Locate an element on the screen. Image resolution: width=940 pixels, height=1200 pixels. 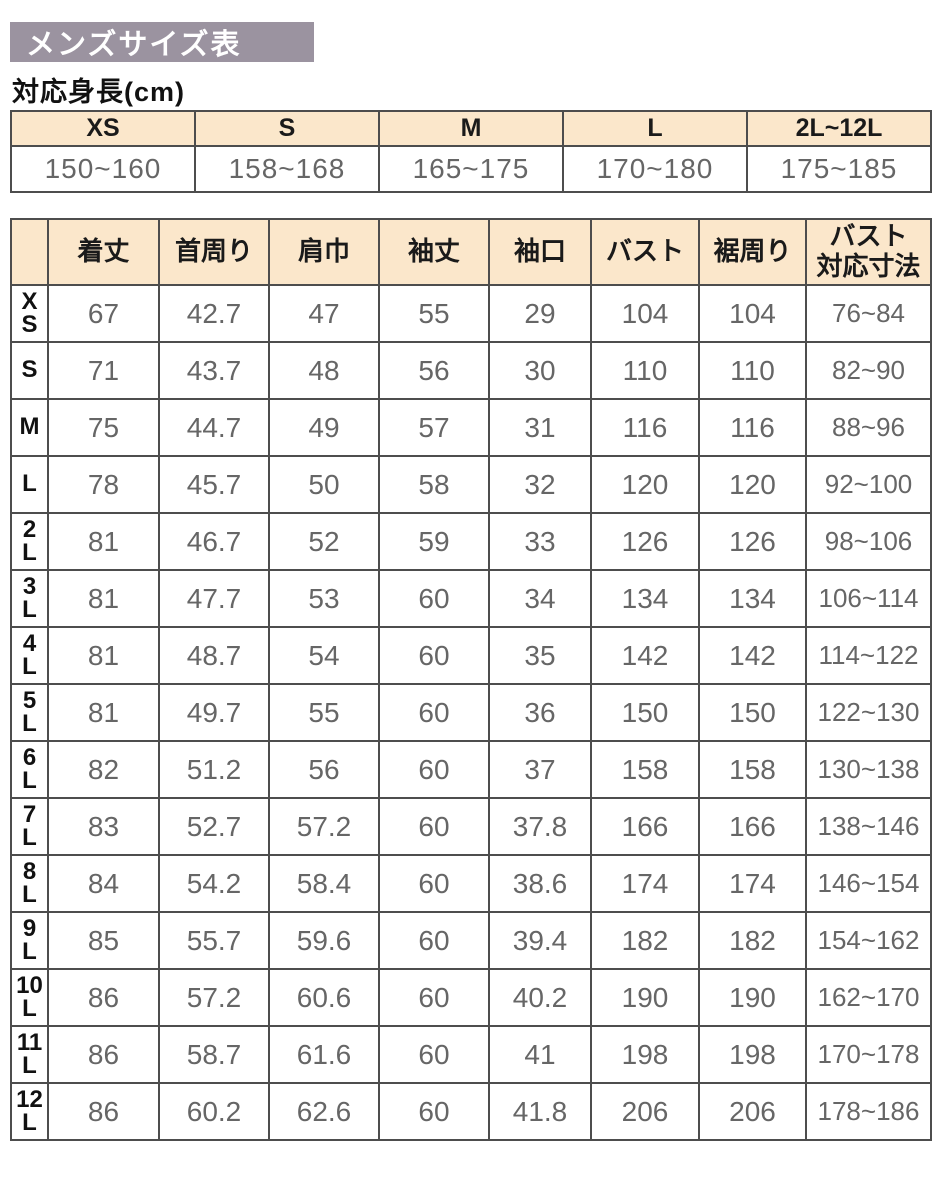
table-cell: 146~154 is located at coordinates (868, 883).